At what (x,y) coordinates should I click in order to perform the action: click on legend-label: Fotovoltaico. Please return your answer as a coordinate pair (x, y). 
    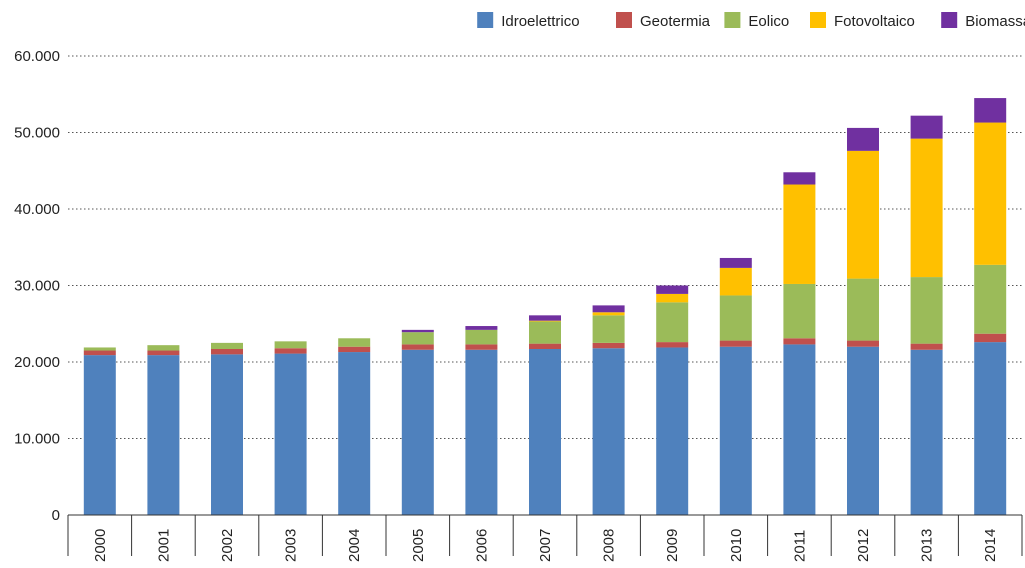
    Looking at the image, I should click on (874, 21).